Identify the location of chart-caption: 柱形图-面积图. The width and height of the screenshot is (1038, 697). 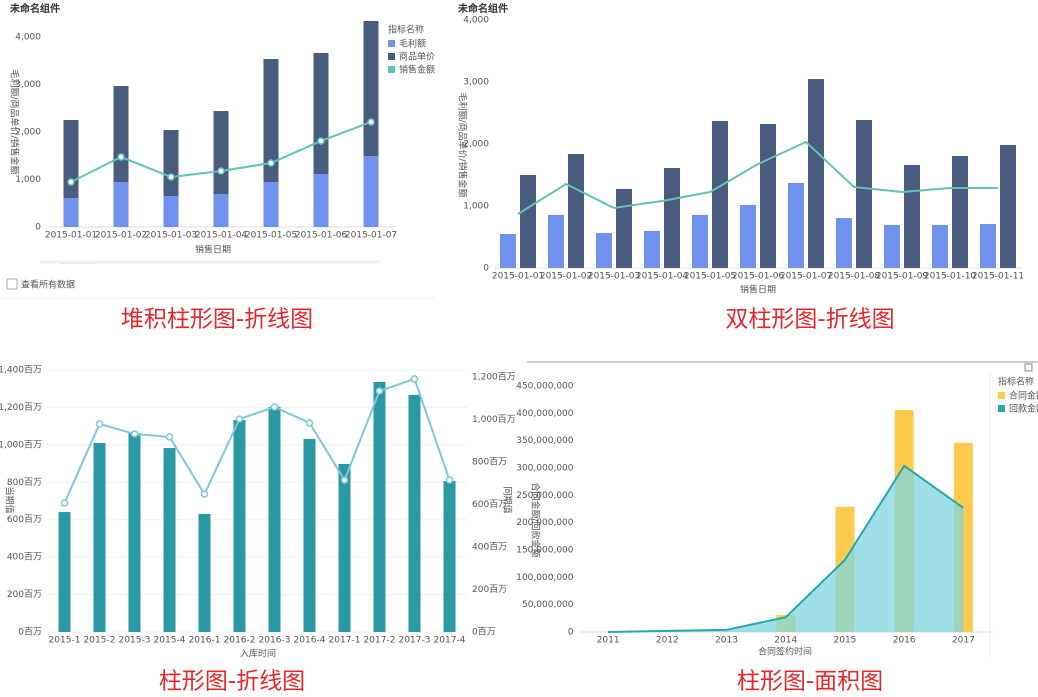
(810, 682).